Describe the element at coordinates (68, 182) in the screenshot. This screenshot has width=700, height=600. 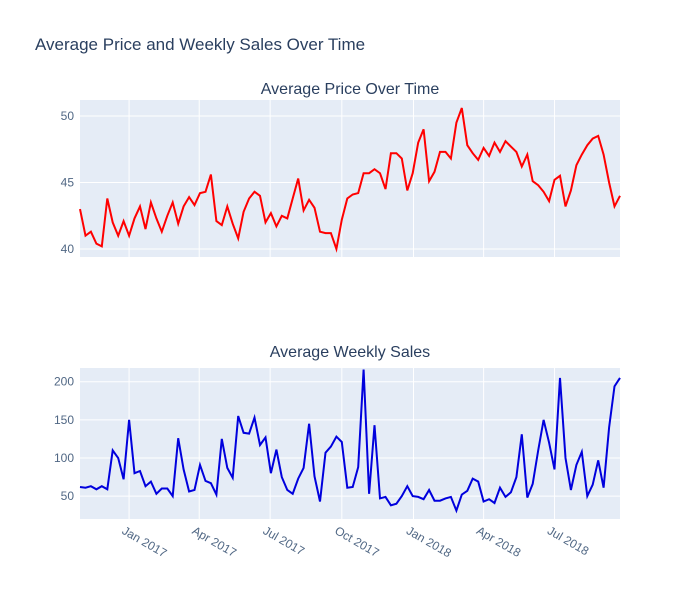
I see `y-tick-label: 45` at that location.